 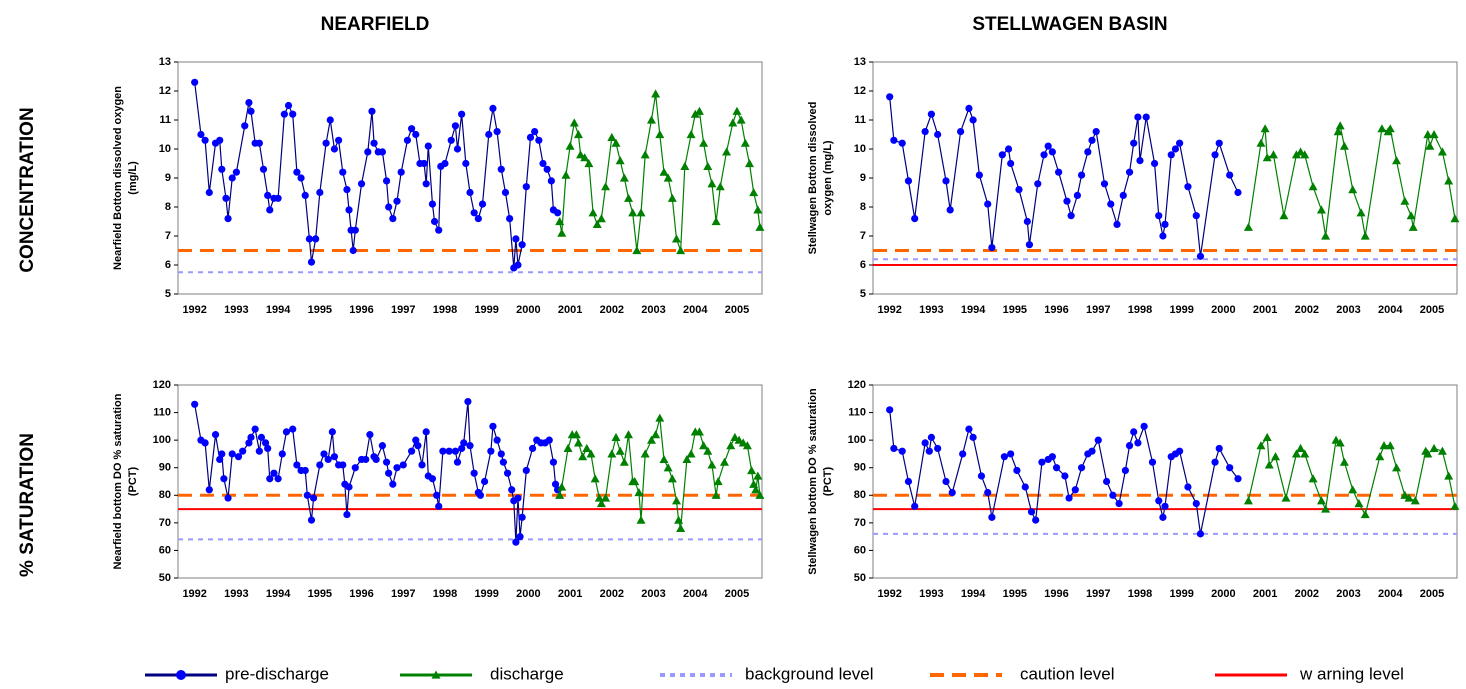 I want to click on y-tick-label: 5, so click(x=863, y=294).